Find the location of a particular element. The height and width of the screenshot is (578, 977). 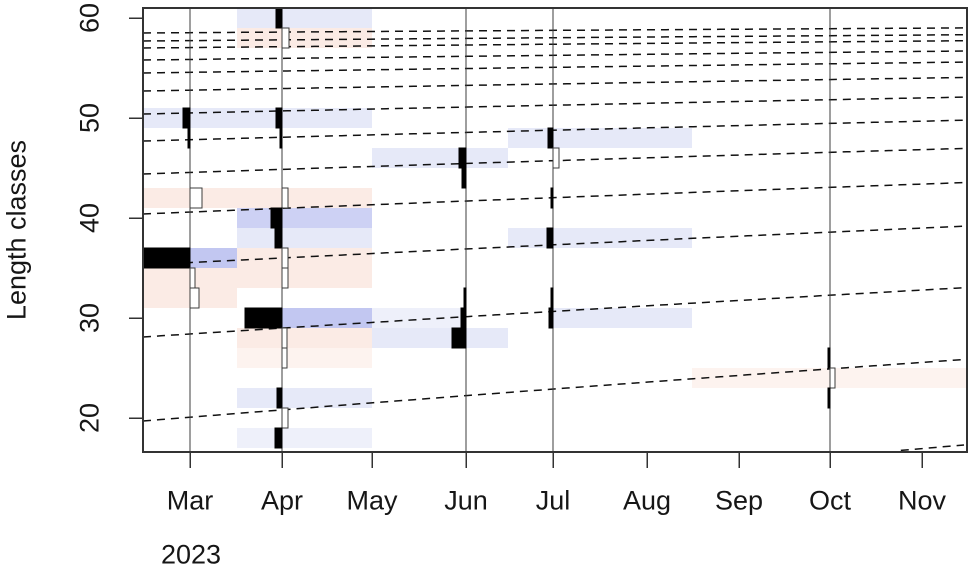

y-axis-title: Length classes is located at coordinates (16, 230).